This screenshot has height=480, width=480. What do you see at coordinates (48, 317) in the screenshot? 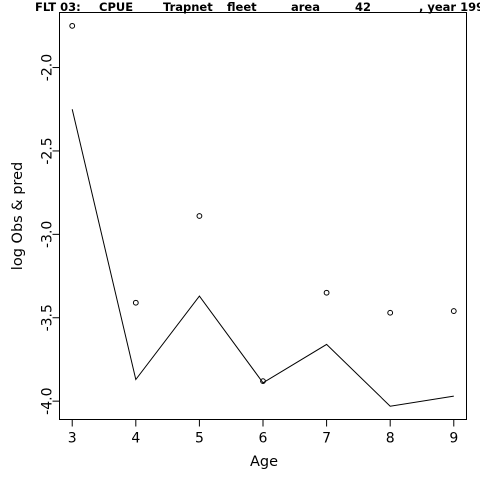
I see `y-tick-label: -3.5` at bounding box center [48, 317].